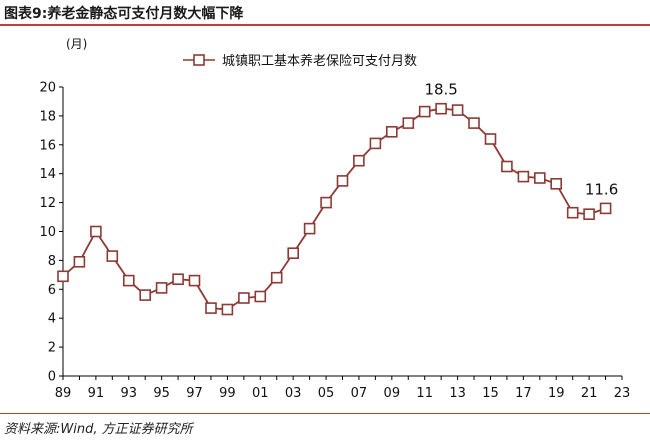 The width and height of the screenshot is (650, 442). I want to click on data-annotations: 18.5 11.6, so click(521, 140).